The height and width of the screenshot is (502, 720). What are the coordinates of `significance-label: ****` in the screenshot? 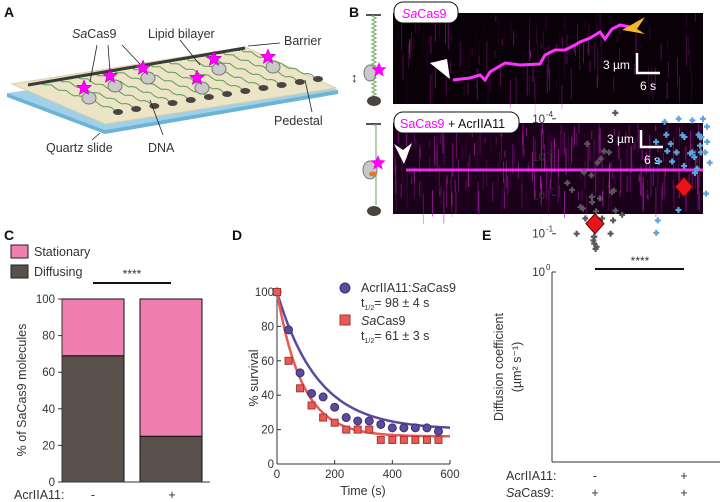 It's located at (132, 274).